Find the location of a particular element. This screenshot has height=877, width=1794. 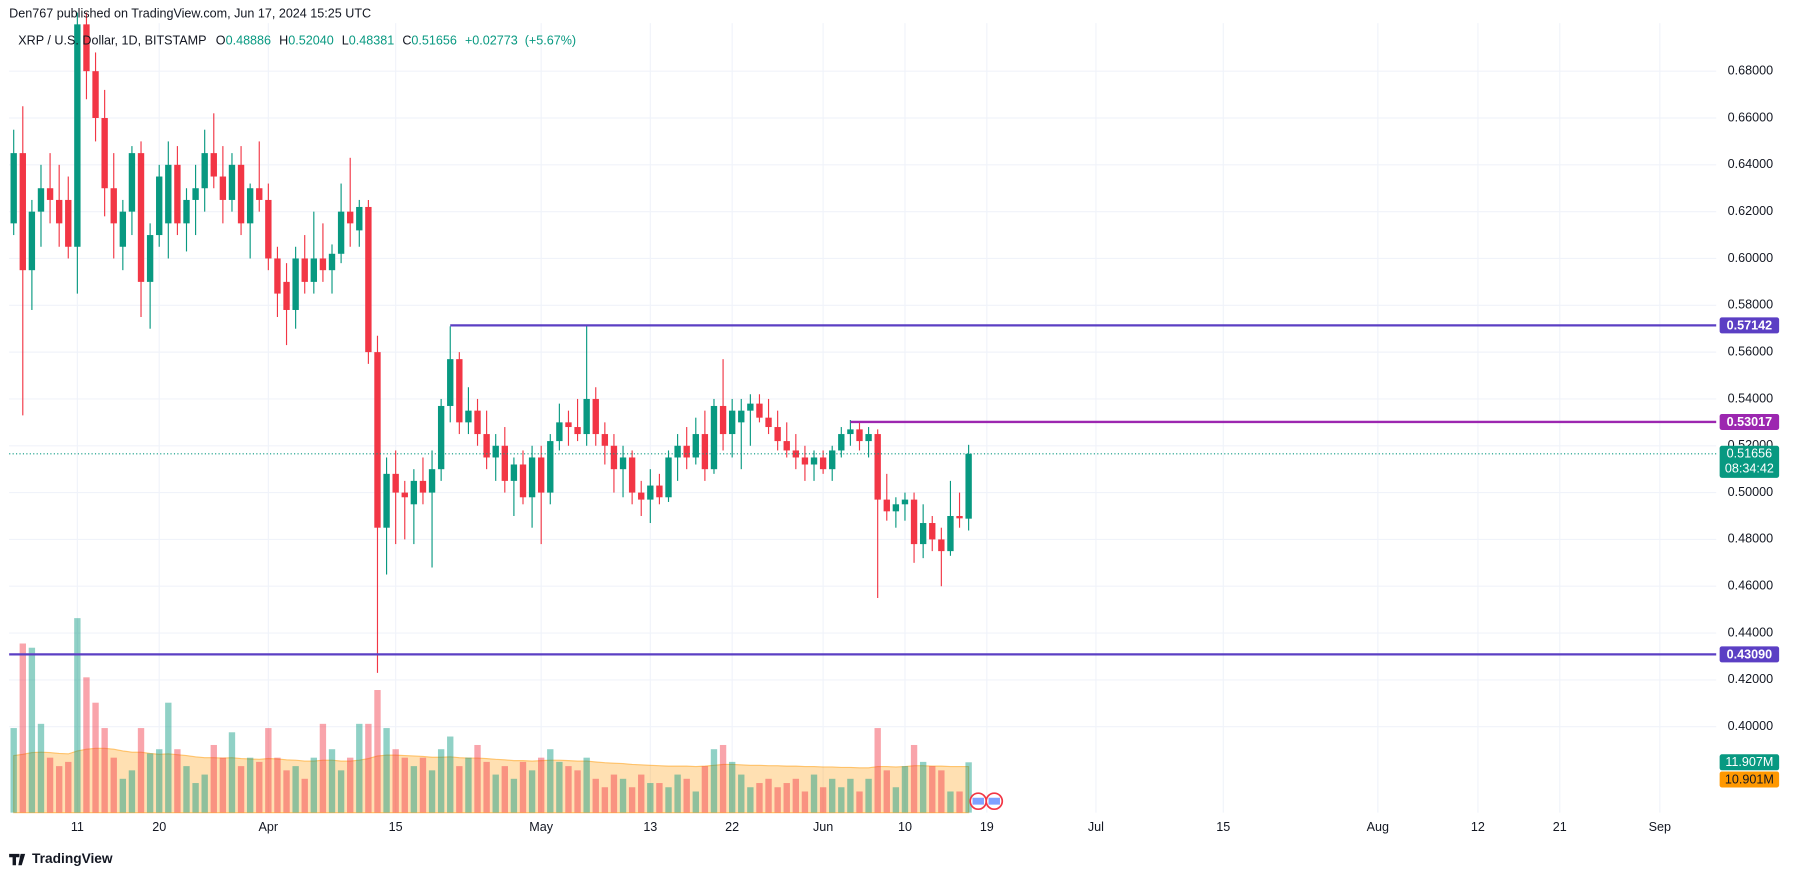

change-pct: (+5.67%) is located at coordinates (550, 41).